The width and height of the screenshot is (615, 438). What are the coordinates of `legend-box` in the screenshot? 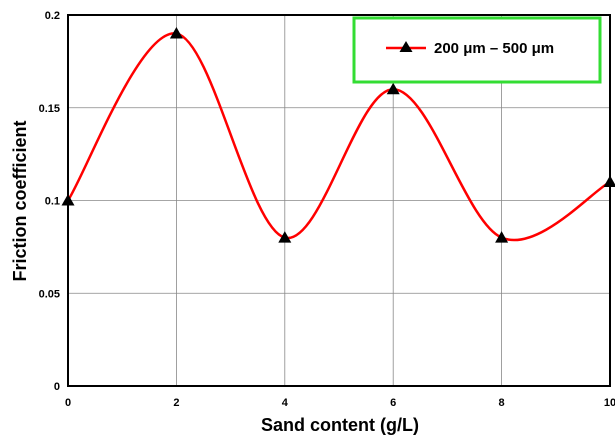 It's located at (477, 50).